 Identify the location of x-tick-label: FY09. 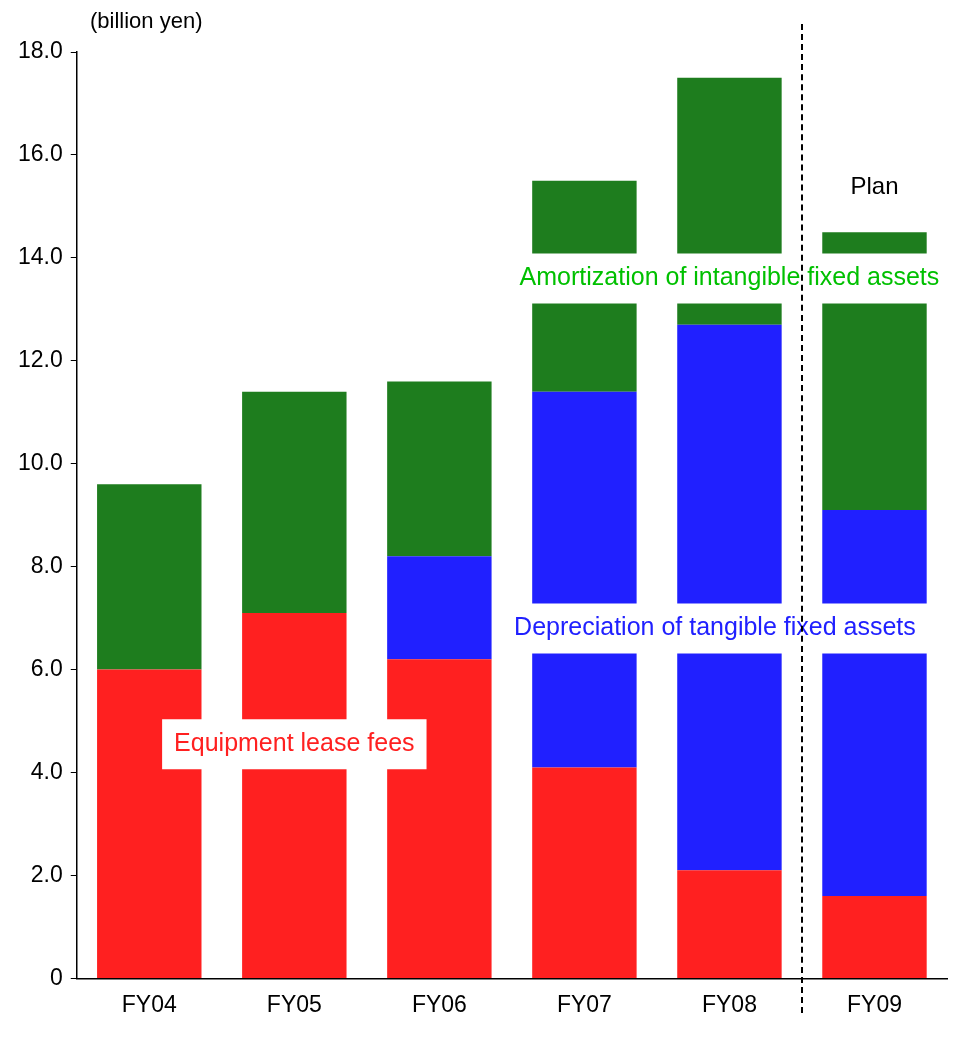
(874, 1003).